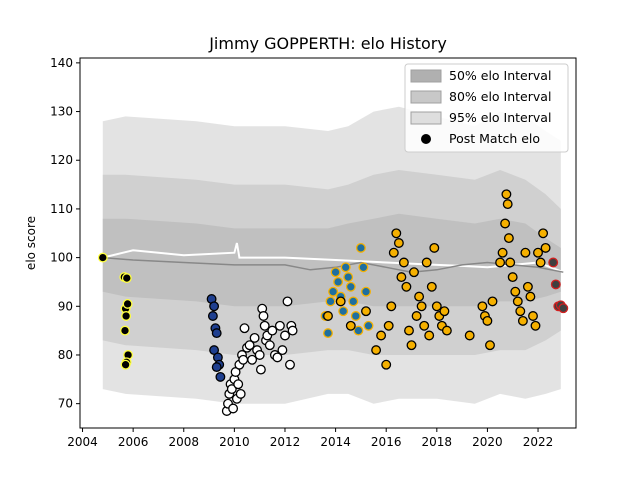  What do you see at coordinates (61, 160) in the screenshot?
I see `y-tick-label: 120` at bounding box center [61, 160].